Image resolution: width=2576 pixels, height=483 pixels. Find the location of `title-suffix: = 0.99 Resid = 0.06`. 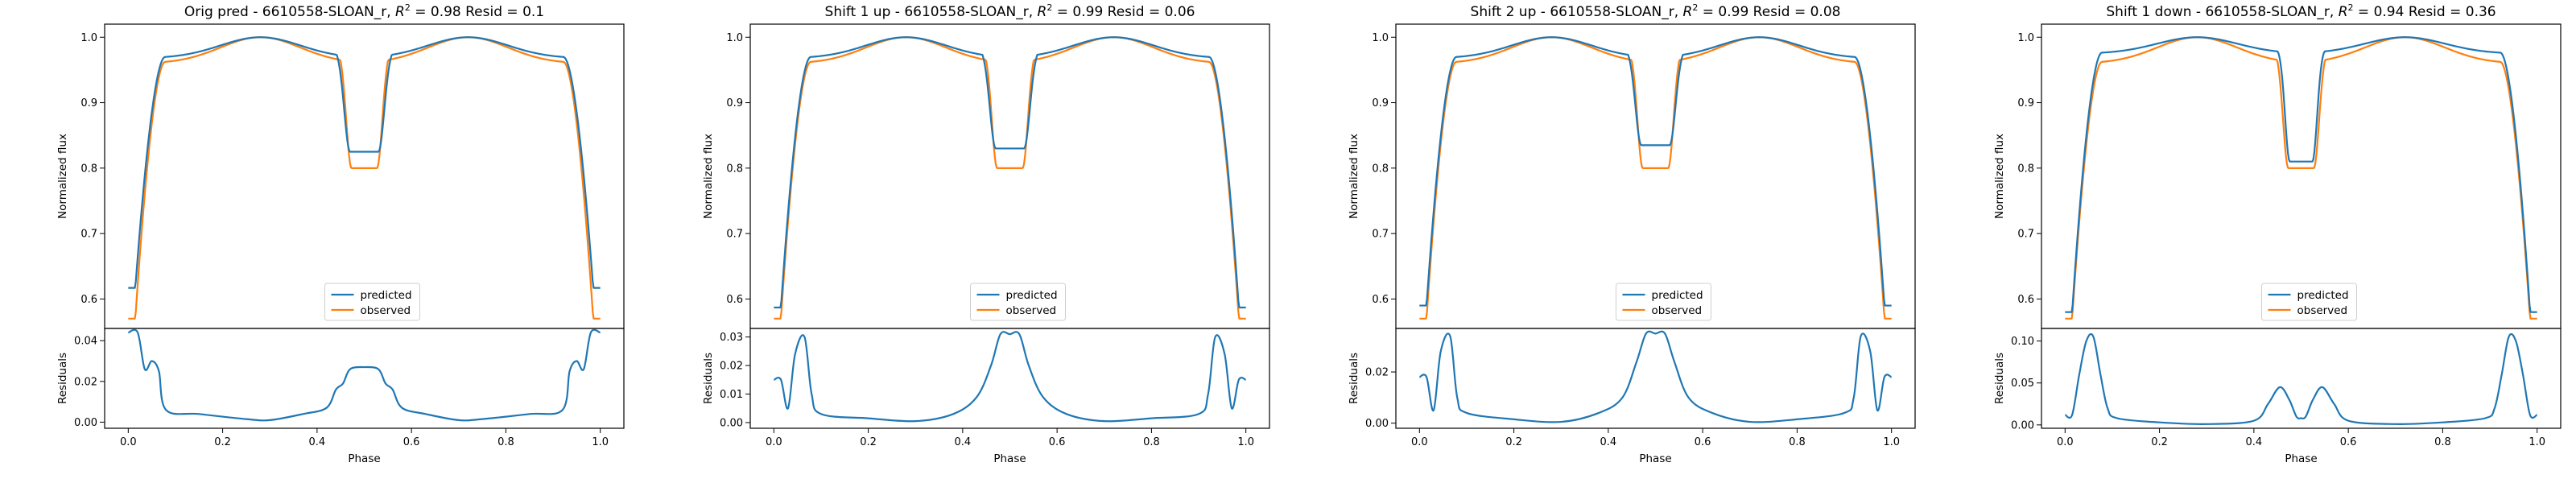

title-suffix: = 0.99 Resid = 0.06 is located at coordinates (1123, 12).